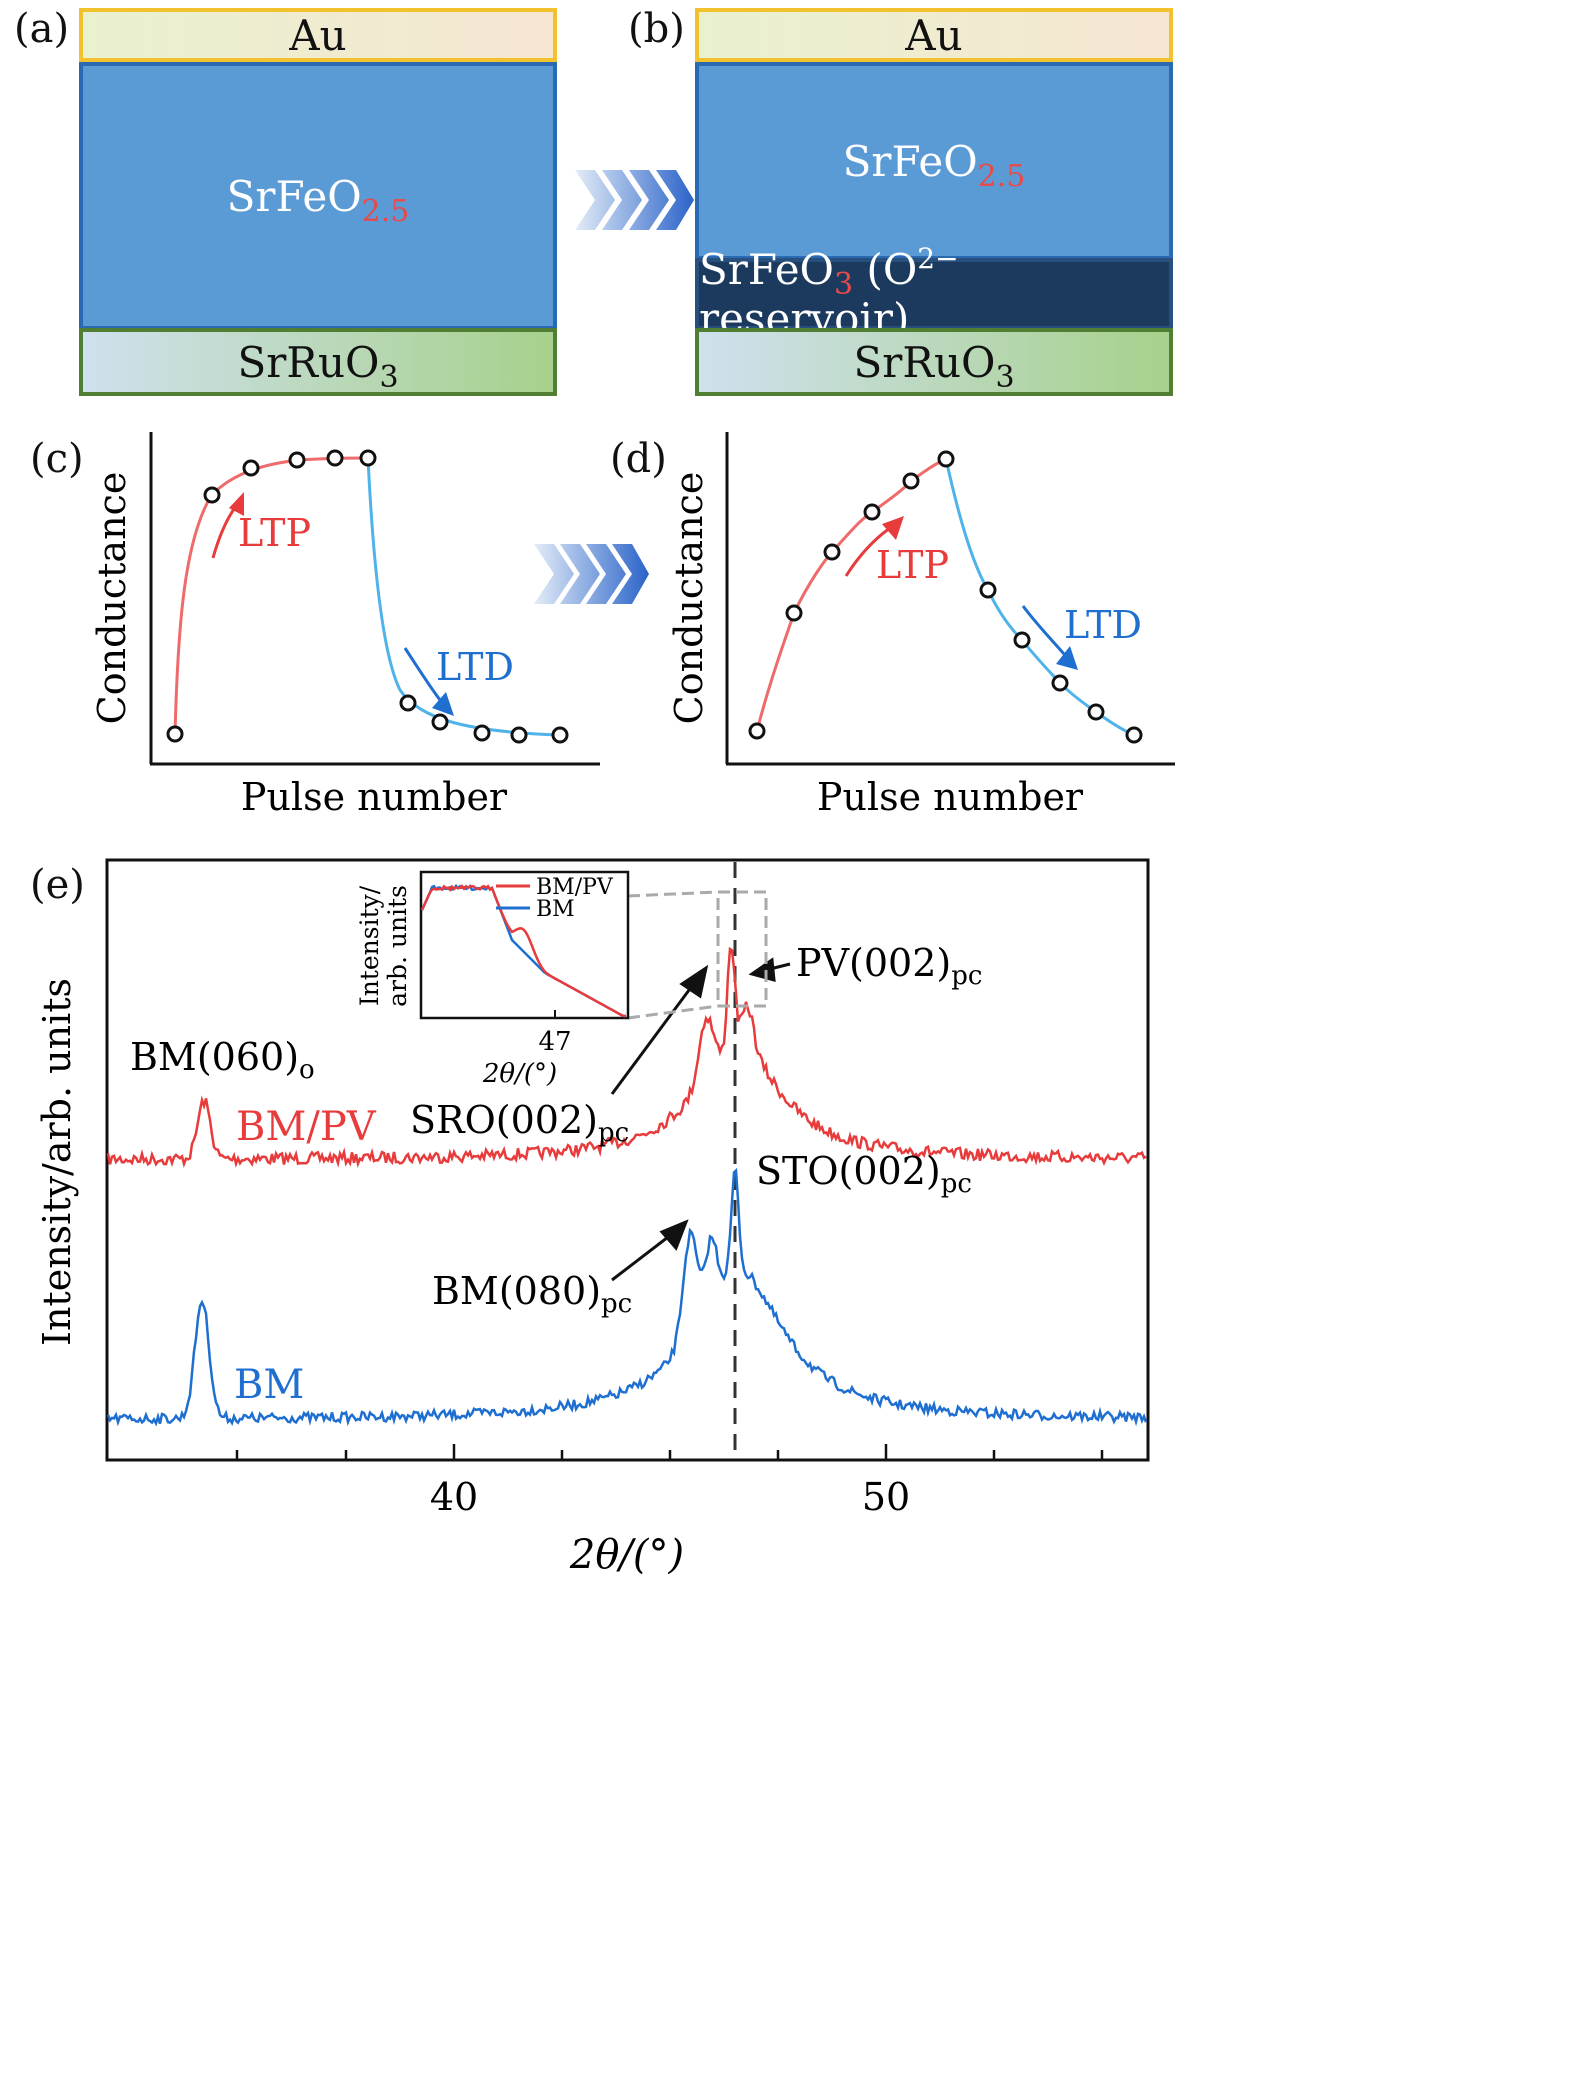 The height and width of the screenshot is (2077, 1575). I want to click on layer-srruo3-b: SrRuO3, so click(934, 362).